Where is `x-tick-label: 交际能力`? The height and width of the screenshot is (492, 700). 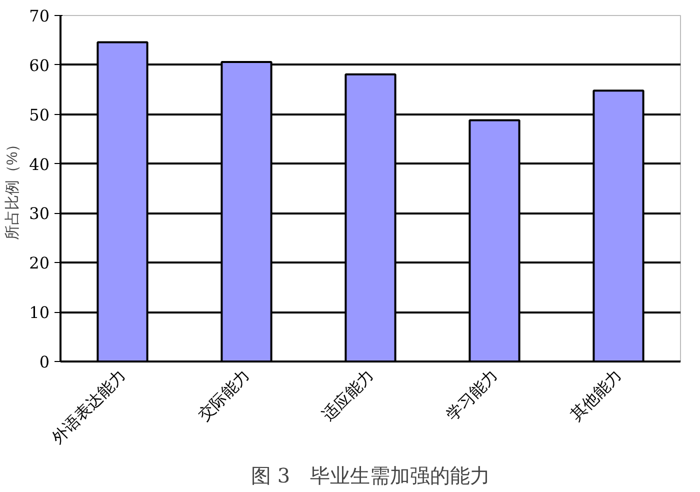 x-tick-label: 交际能力 is located at coordinates (224, 395).